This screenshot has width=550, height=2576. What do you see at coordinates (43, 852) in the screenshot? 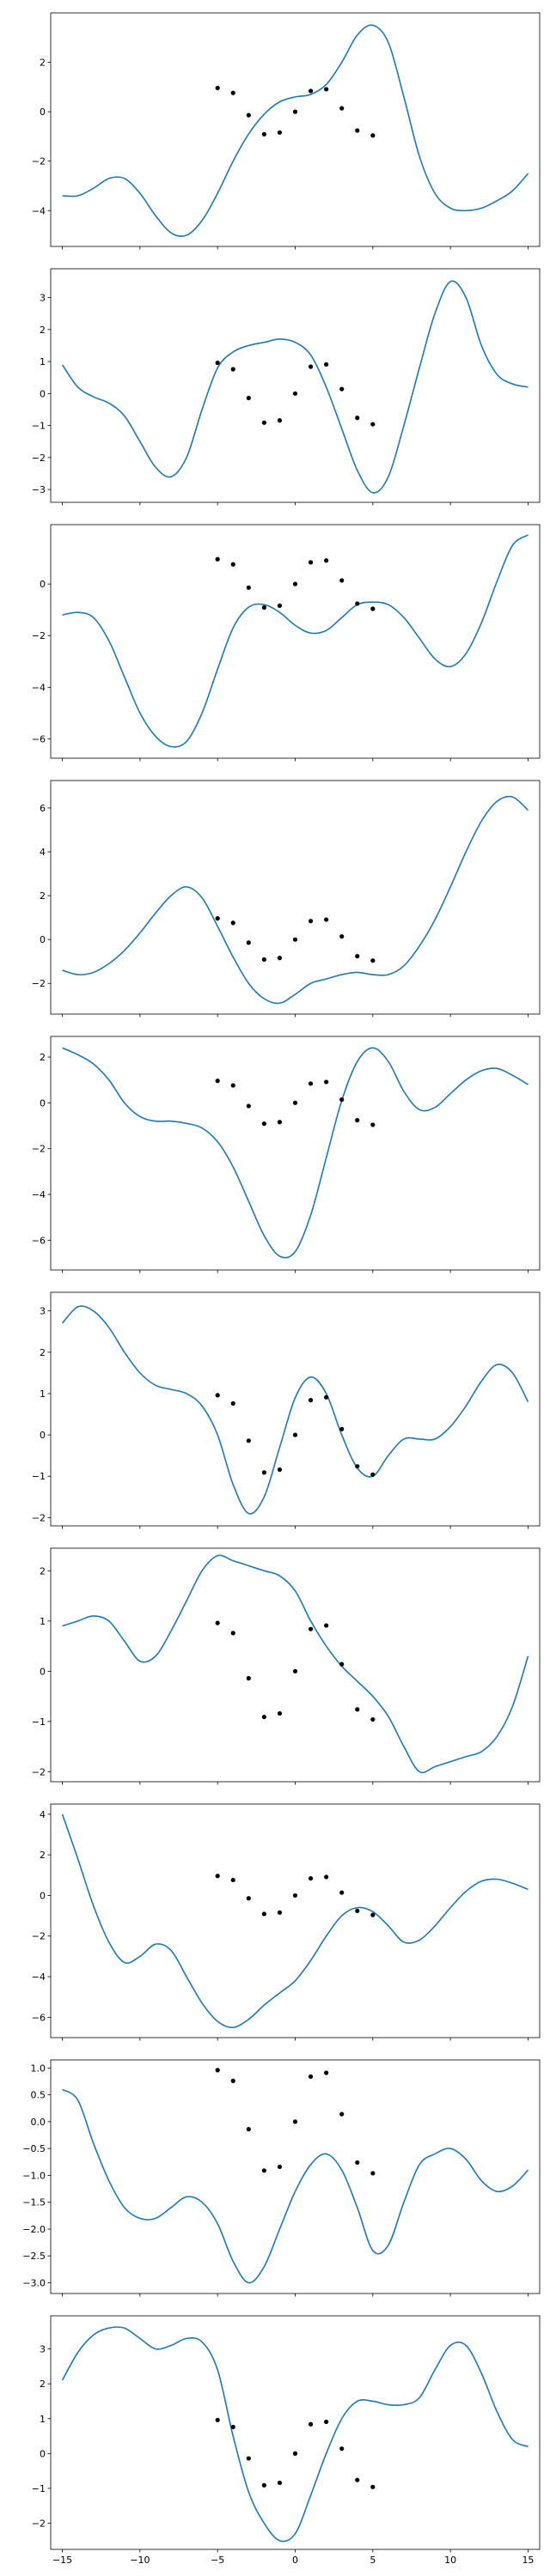
I see `y-tick-label: 4` at bounding box center [43, 852].